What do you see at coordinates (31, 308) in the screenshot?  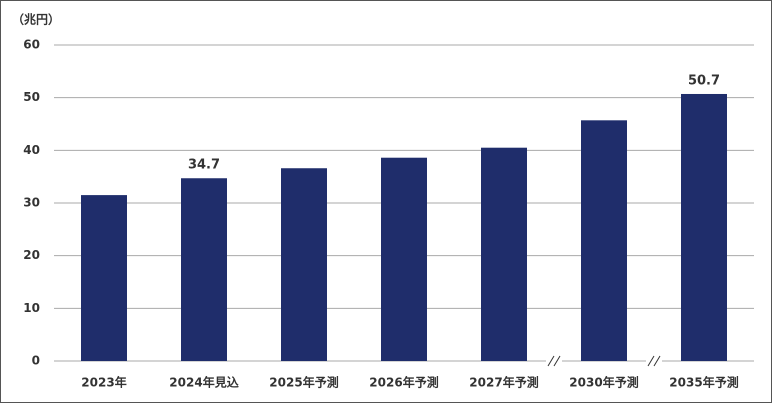 I see `y-tick-label: 10` at bounding box center [31, 308].